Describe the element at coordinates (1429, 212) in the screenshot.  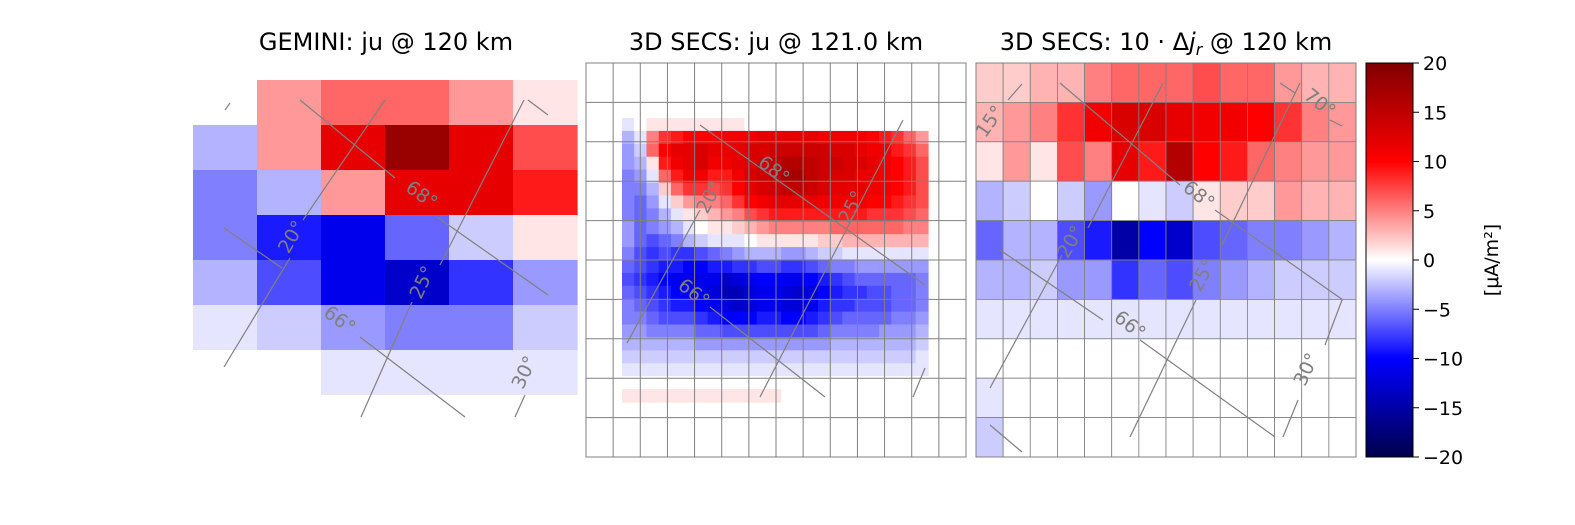
I see `colorbar-tick-label: 5` at that location.